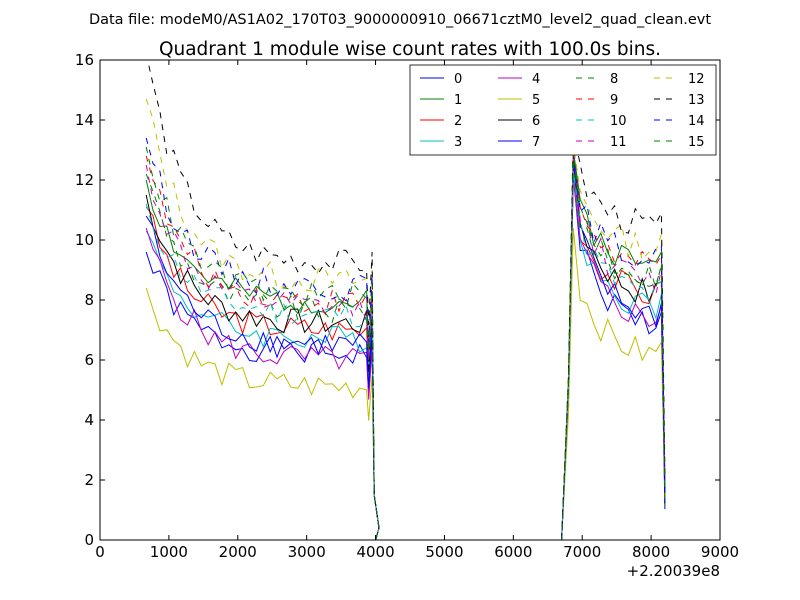  I want to click on legend-label-8: 8, so click(614, 79).